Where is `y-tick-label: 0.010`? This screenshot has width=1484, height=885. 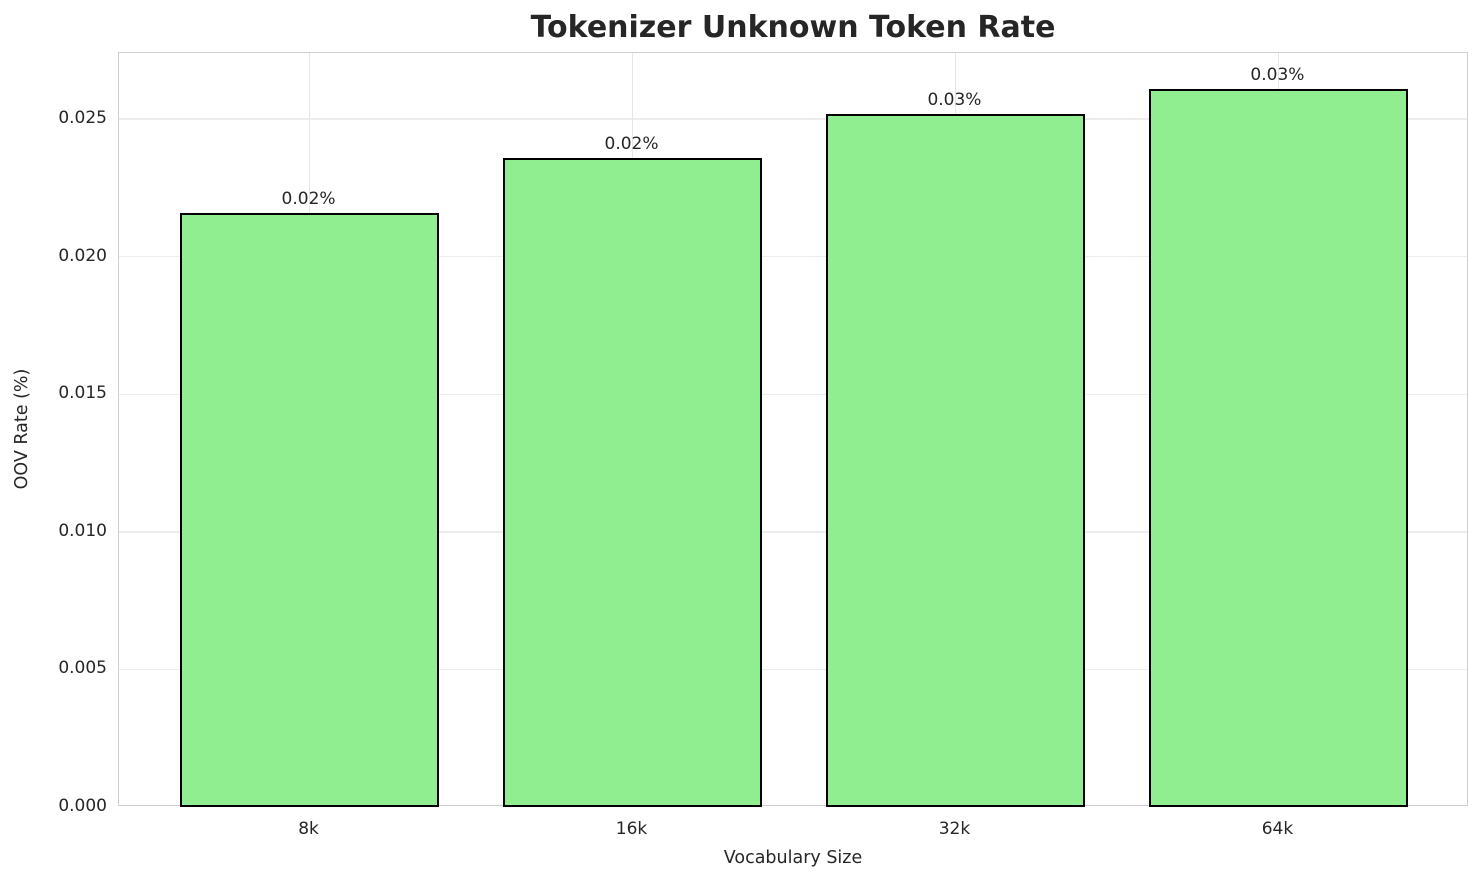
y-tick-label: 0.010 is located at coordinates (82, 530).